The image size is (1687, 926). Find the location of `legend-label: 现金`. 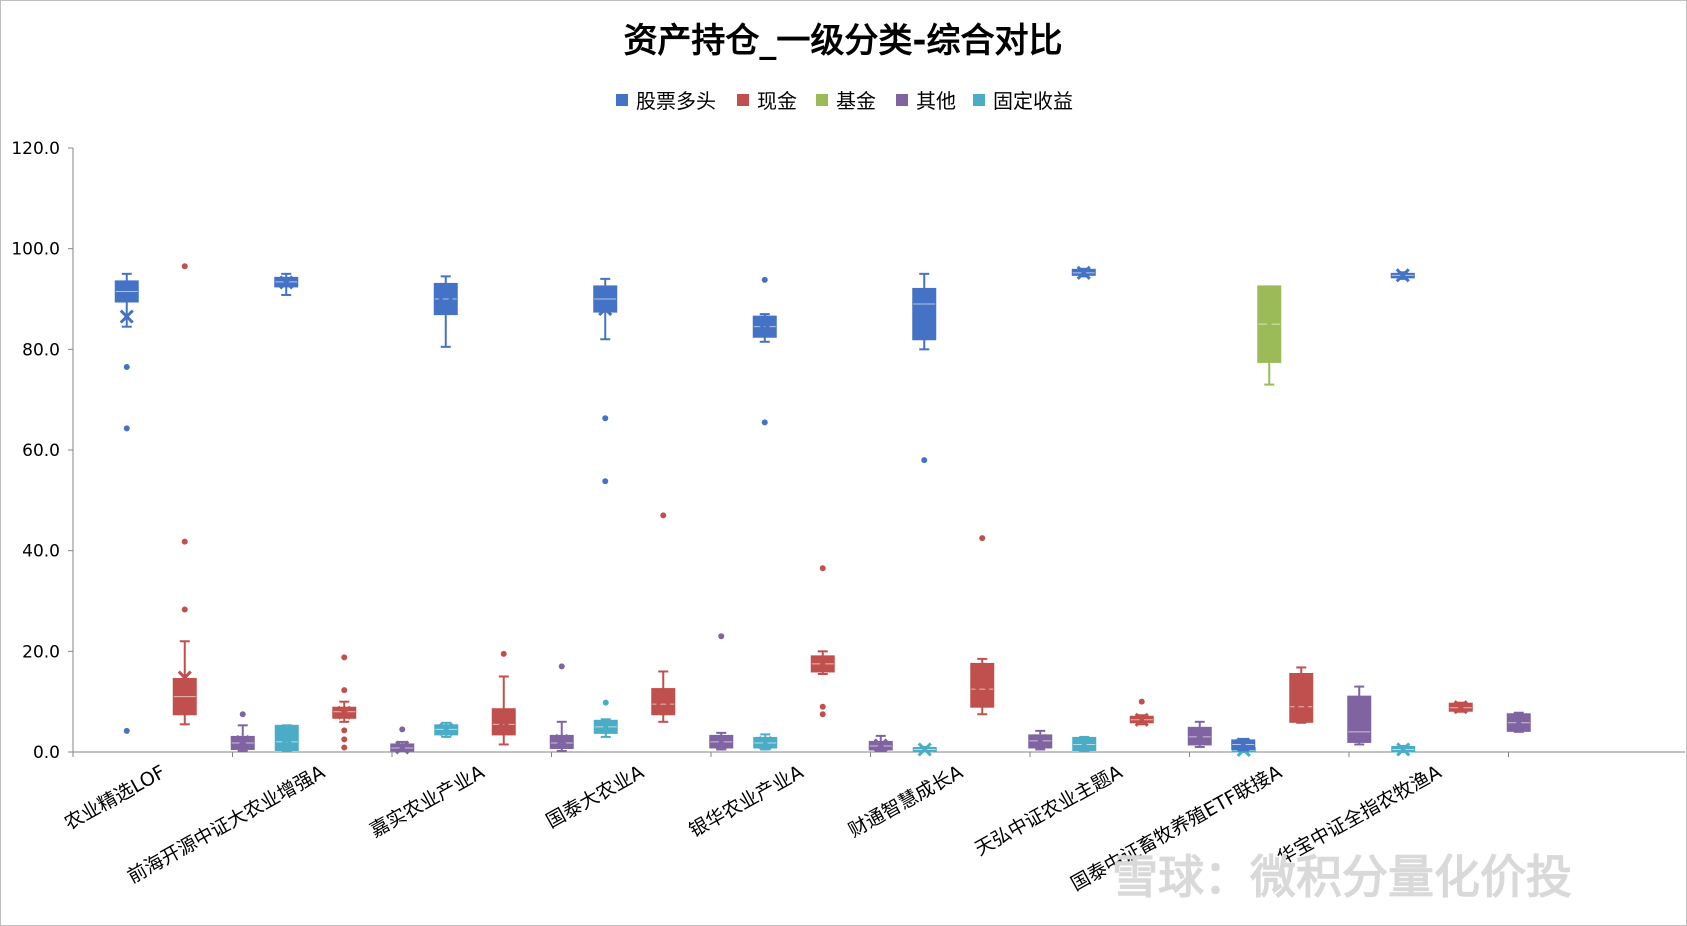

legend-label: 现金 is located at coordinates (777, 101).